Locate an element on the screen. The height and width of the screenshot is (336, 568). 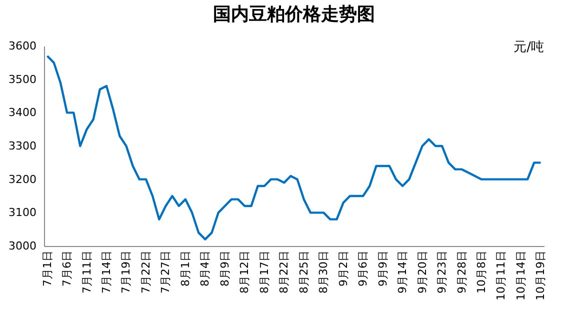
y-tick-label: 3300 is located at coordinates (22, 146).